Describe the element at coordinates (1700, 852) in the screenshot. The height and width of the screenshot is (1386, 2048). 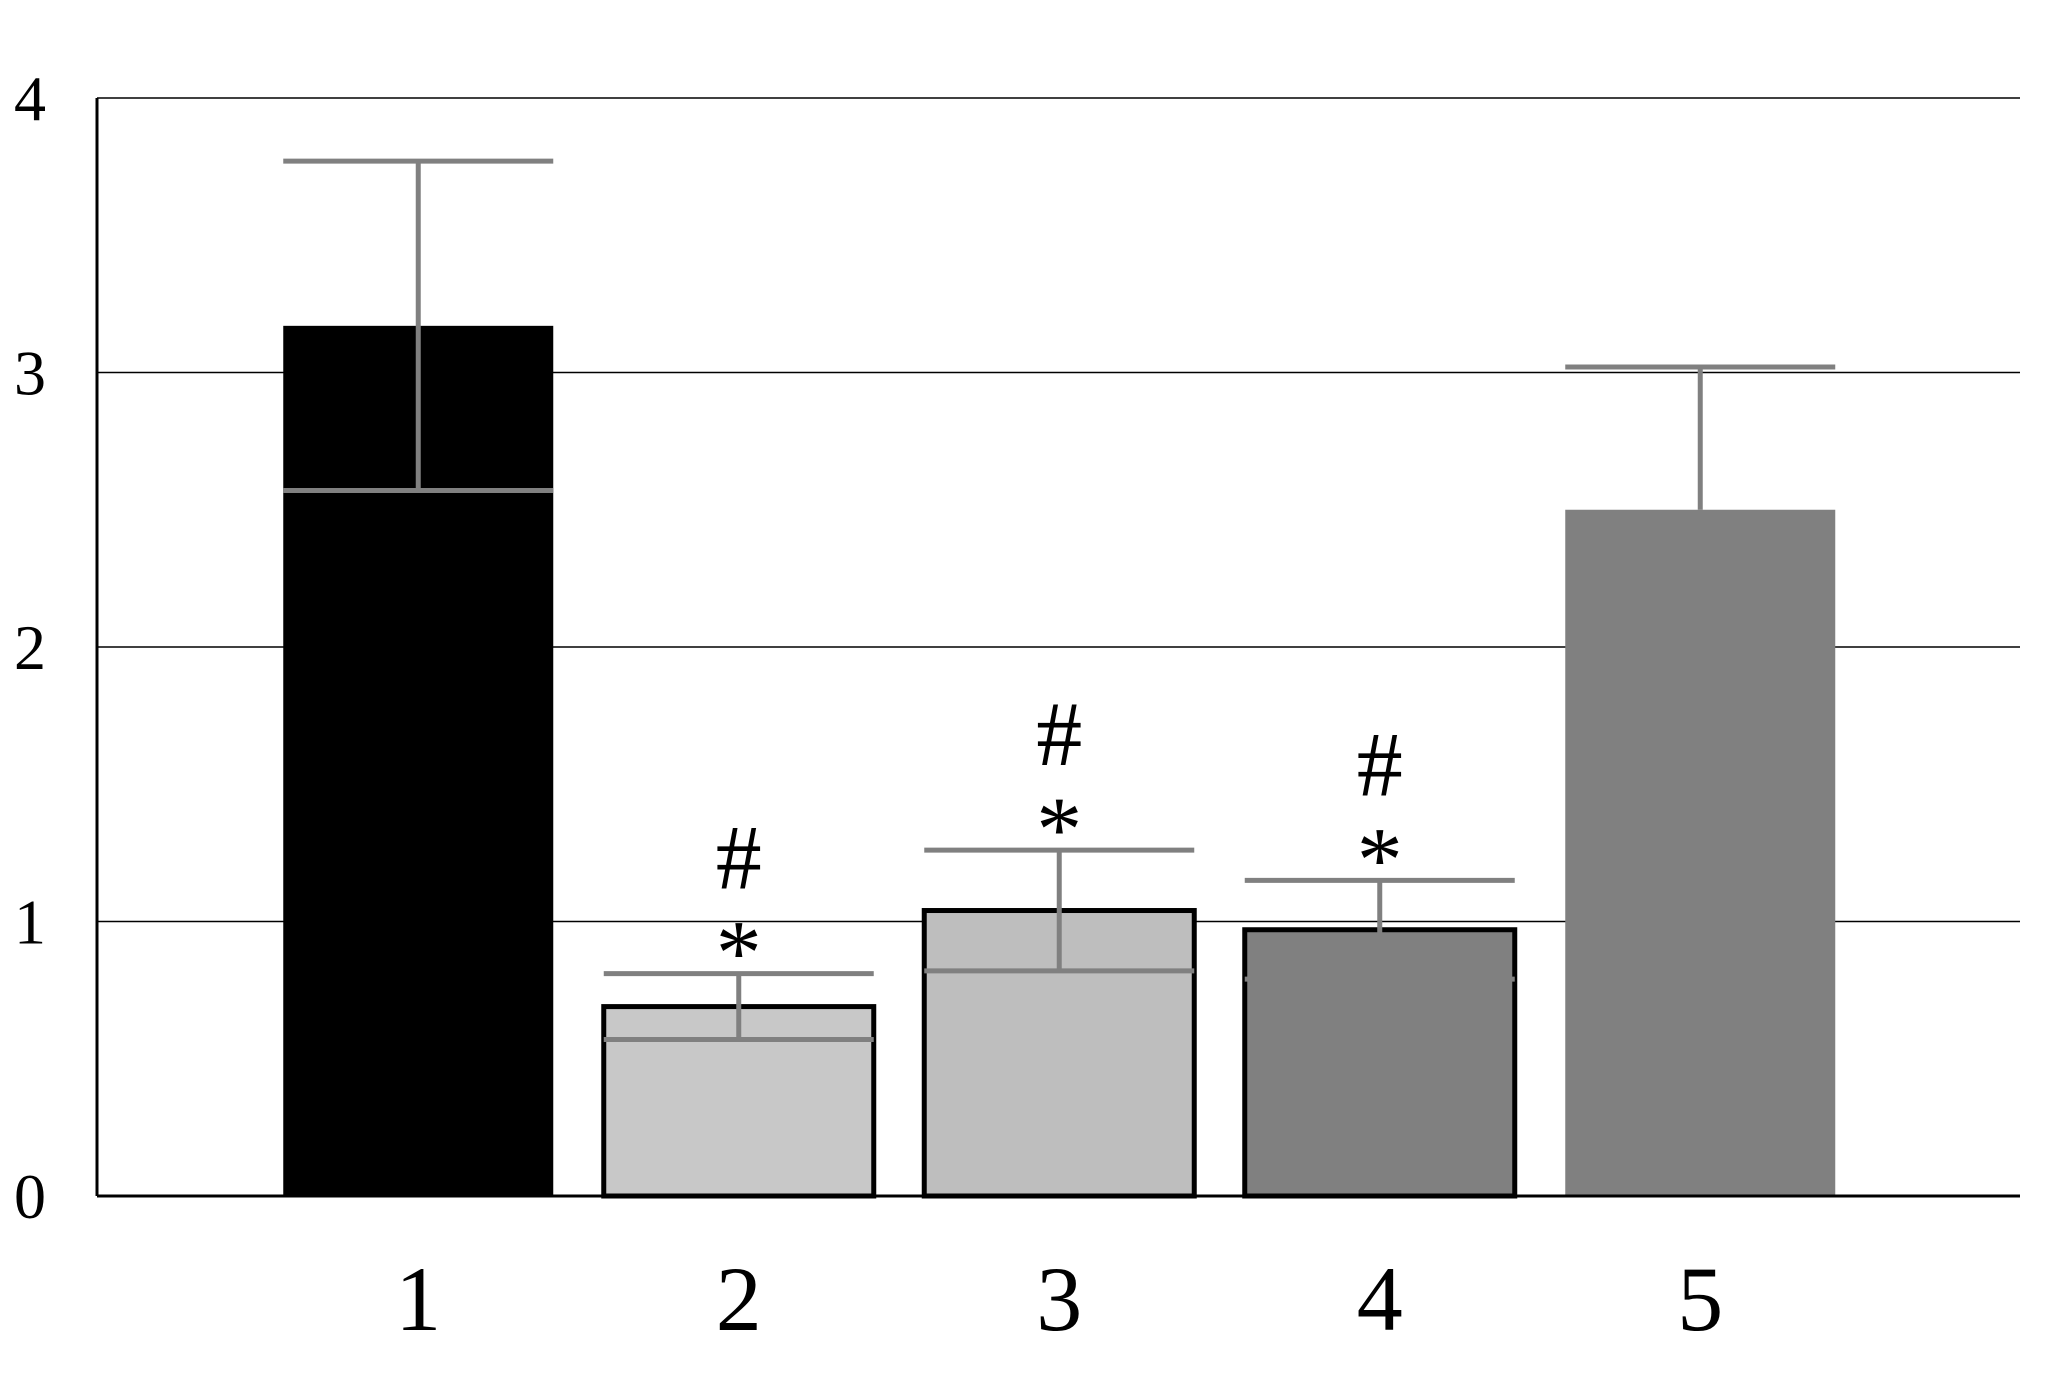
I see `bar` at that location.